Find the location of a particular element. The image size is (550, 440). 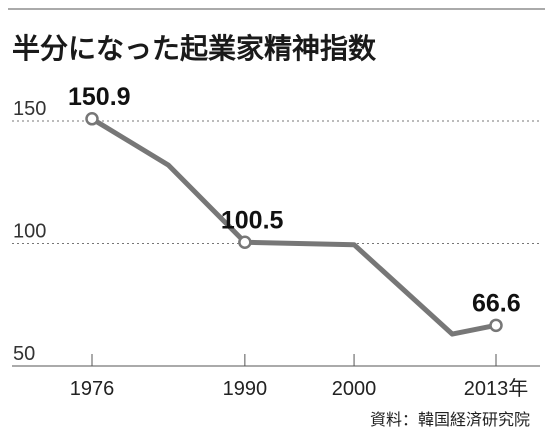

x-tick-label: 1976 is located at coordinates (92, 389).